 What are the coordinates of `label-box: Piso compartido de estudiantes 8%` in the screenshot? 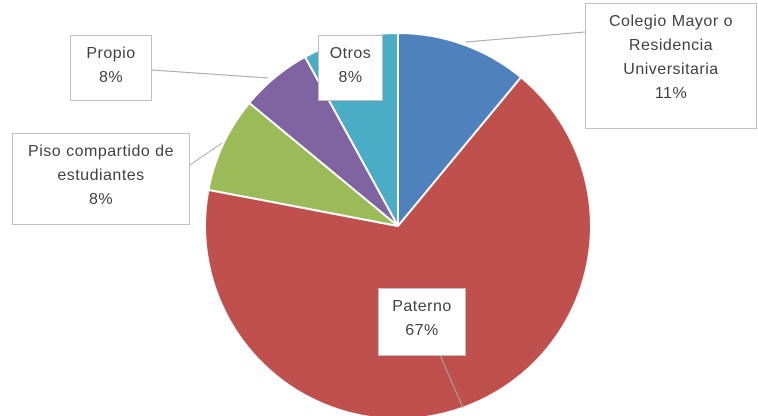 It's located at (101, 179).